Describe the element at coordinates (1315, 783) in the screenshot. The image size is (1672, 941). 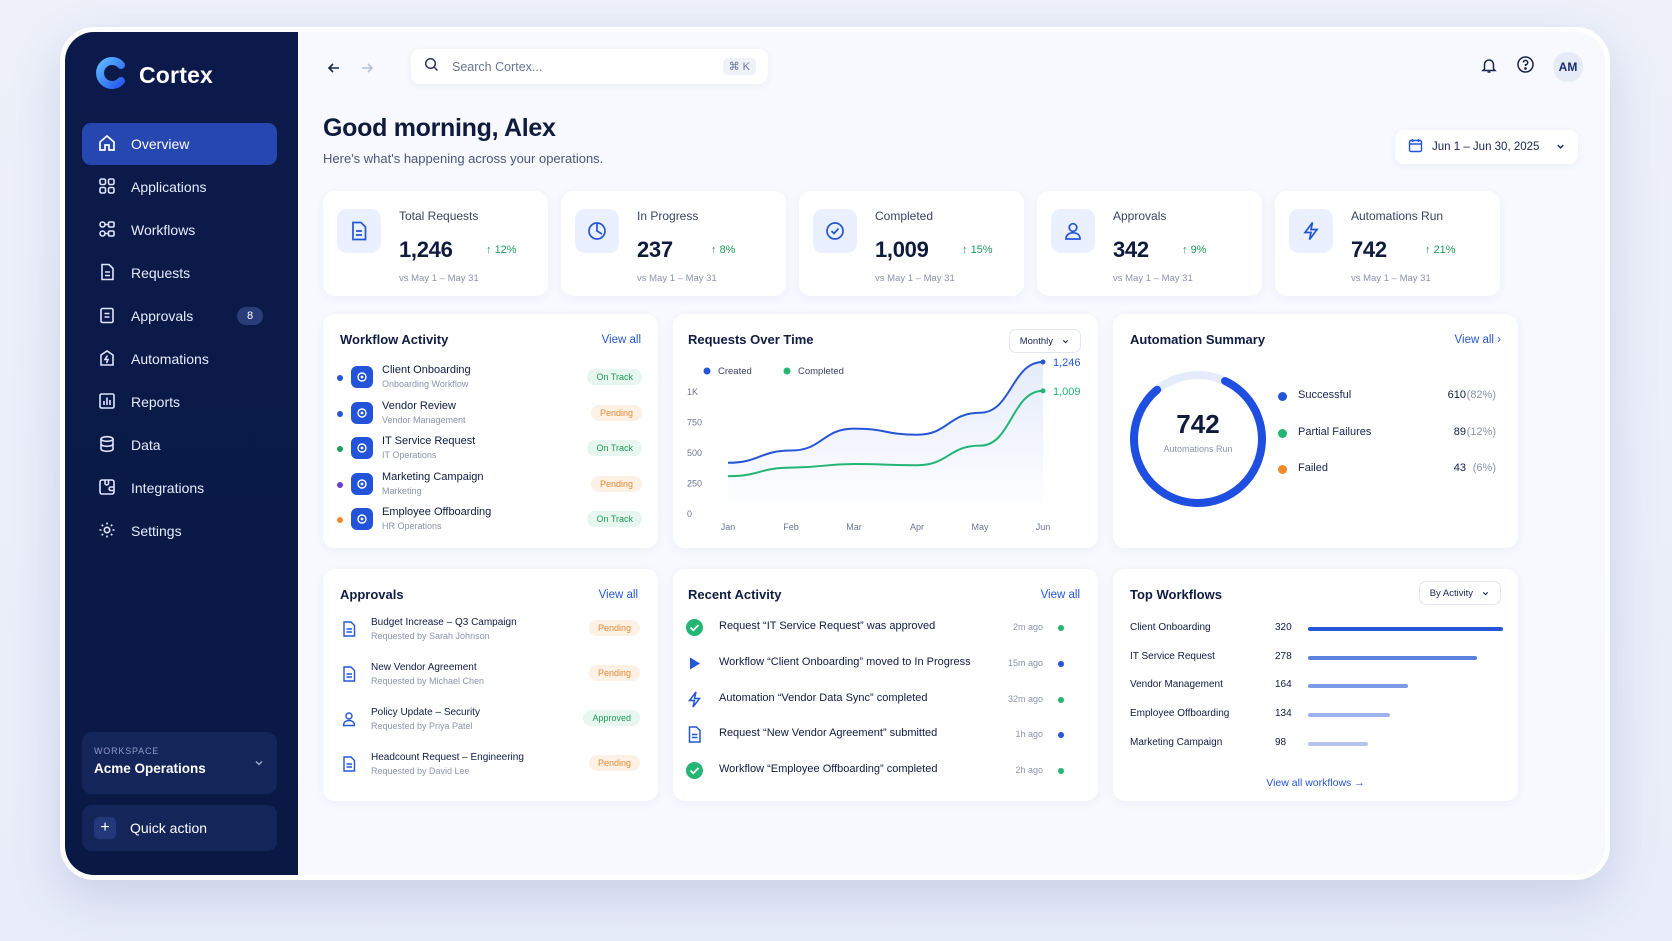
I see `view-all-workflows-link: View all workflows →` at that location.